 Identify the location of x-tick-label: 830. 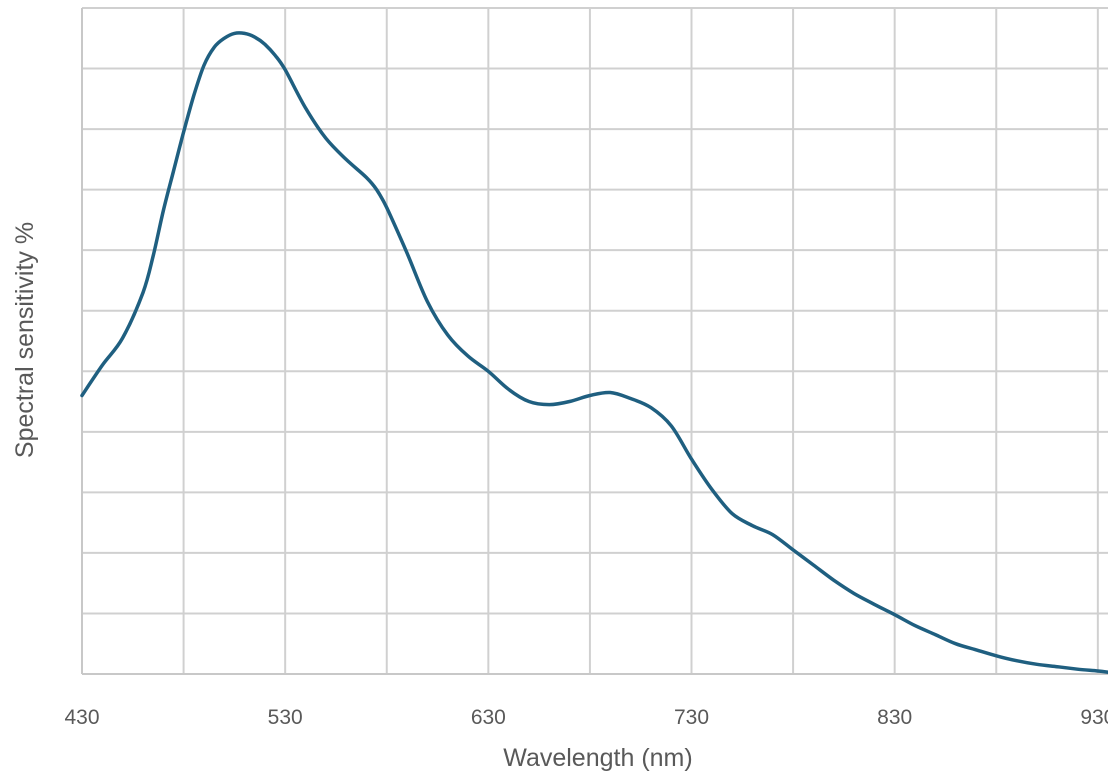
(894, 717).